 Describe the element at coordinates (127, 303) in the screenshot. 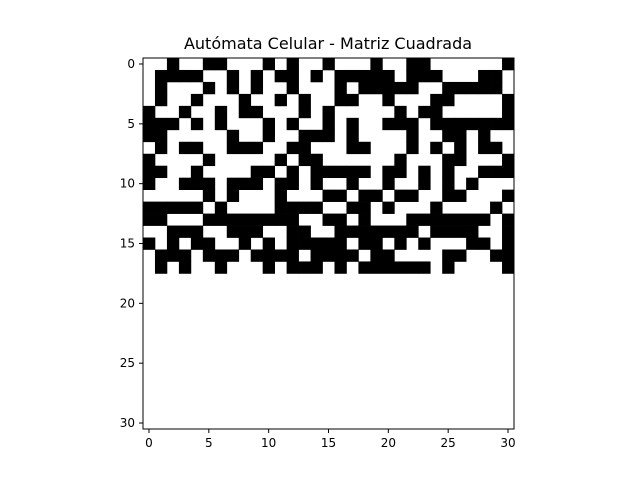

I see `y-tick-label: 20` at that location.